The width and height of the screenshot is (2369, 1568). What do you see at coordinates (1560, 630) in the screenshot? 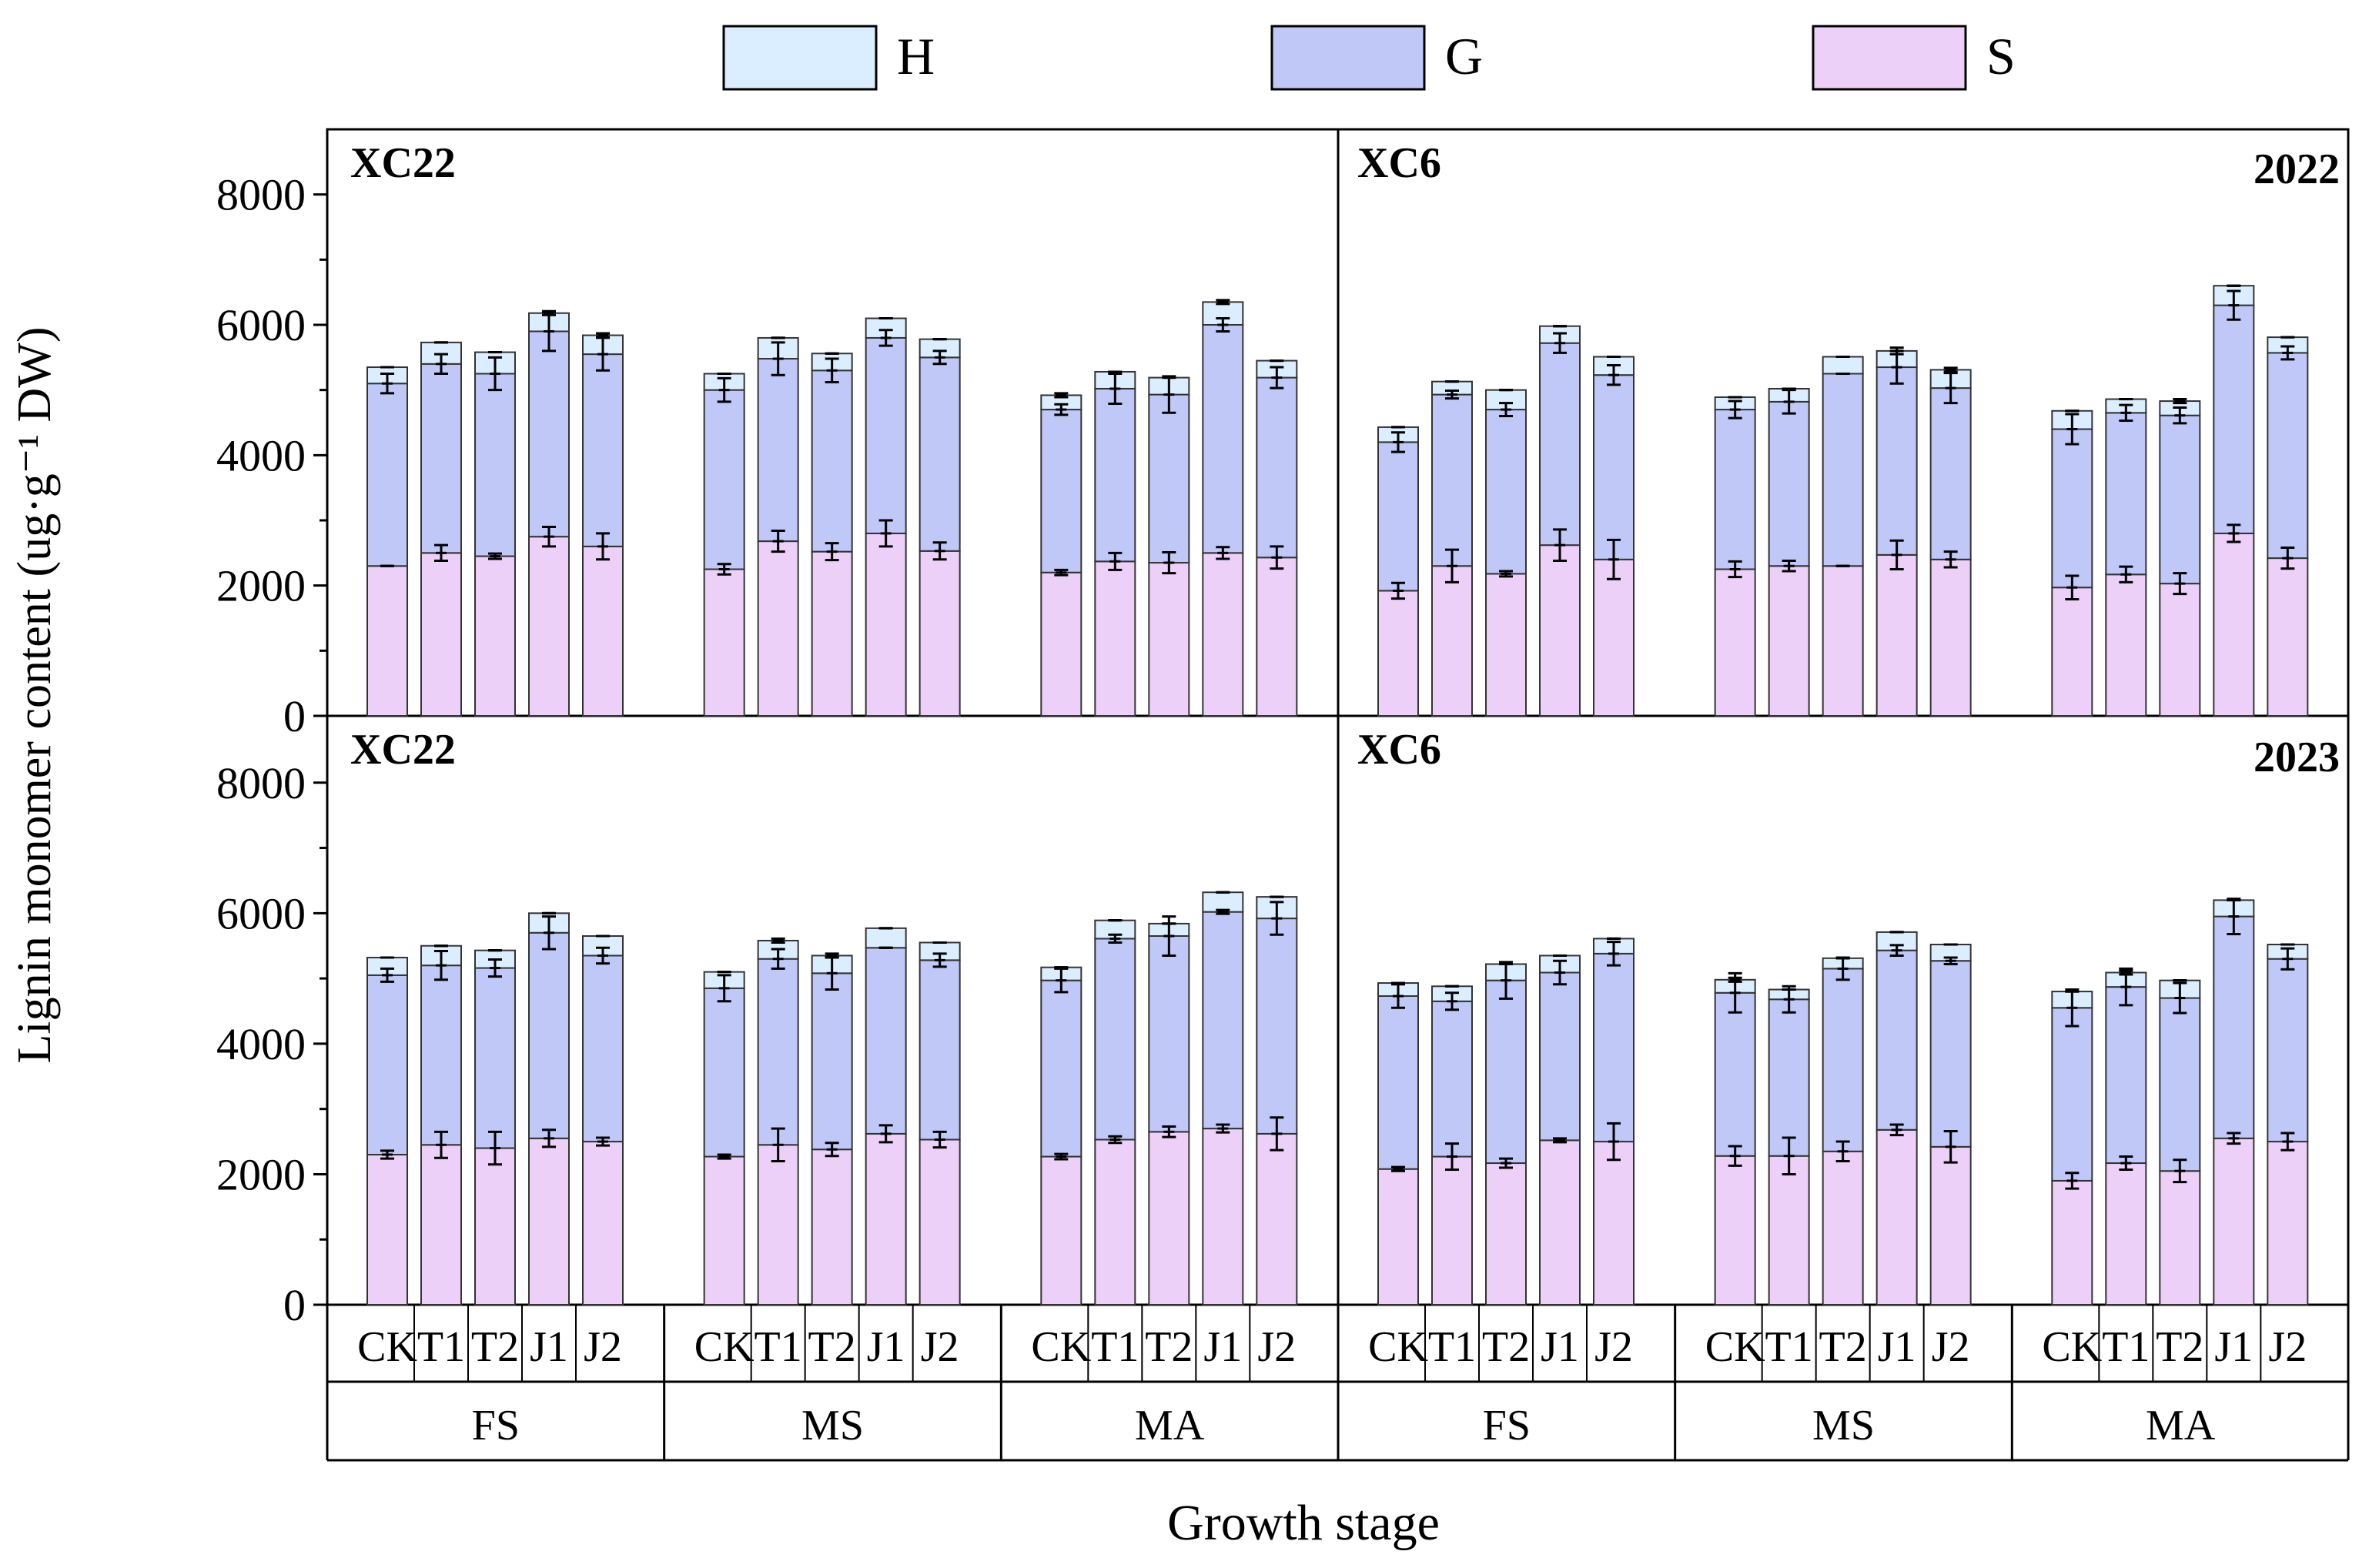
I see `bar-FS-J1-S` at bounding box center [1560, 630].